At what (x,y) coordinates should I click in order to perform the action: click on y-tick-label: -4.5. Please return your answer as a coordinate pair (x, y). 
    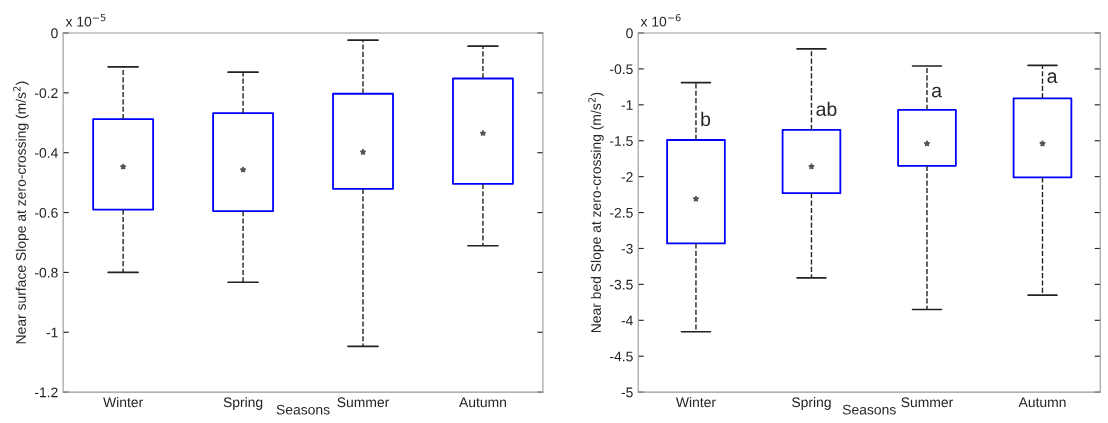
    Looking at the image, I should click on (621, 356).